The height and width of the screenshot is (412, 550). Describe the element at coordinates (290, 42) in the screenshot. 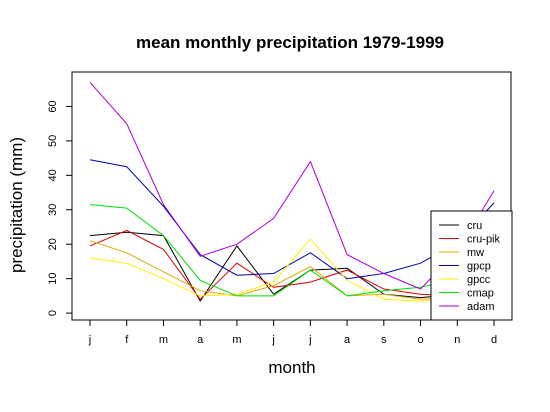

I see `chart-title: mean monthly precipitation 1979-1999` at that location.